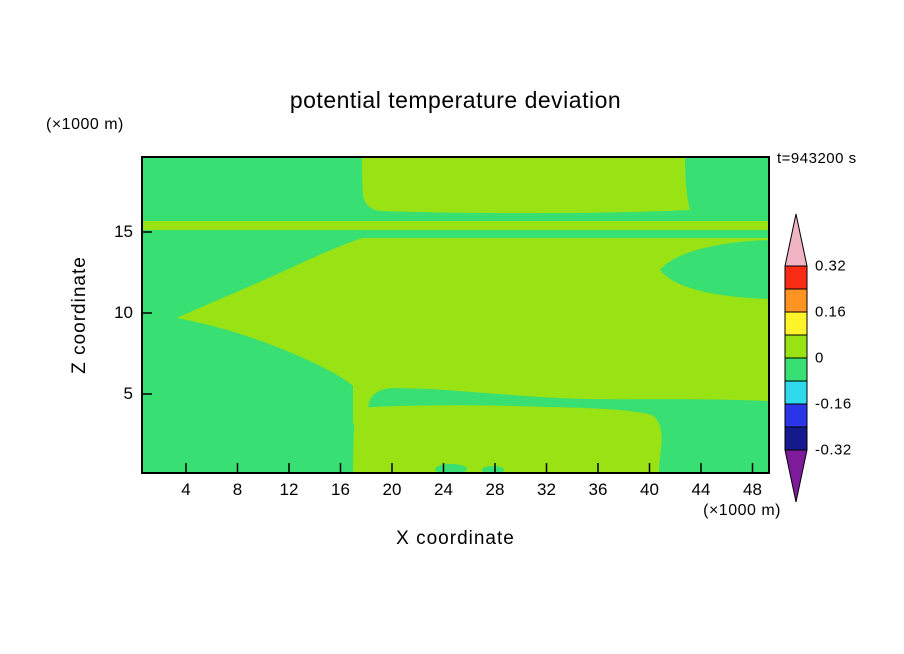 This screenshot has width=904, height=654. Describe the element at coordinates (289, 489) in the screenshot. I see `x-tick-label: 12` at that location.